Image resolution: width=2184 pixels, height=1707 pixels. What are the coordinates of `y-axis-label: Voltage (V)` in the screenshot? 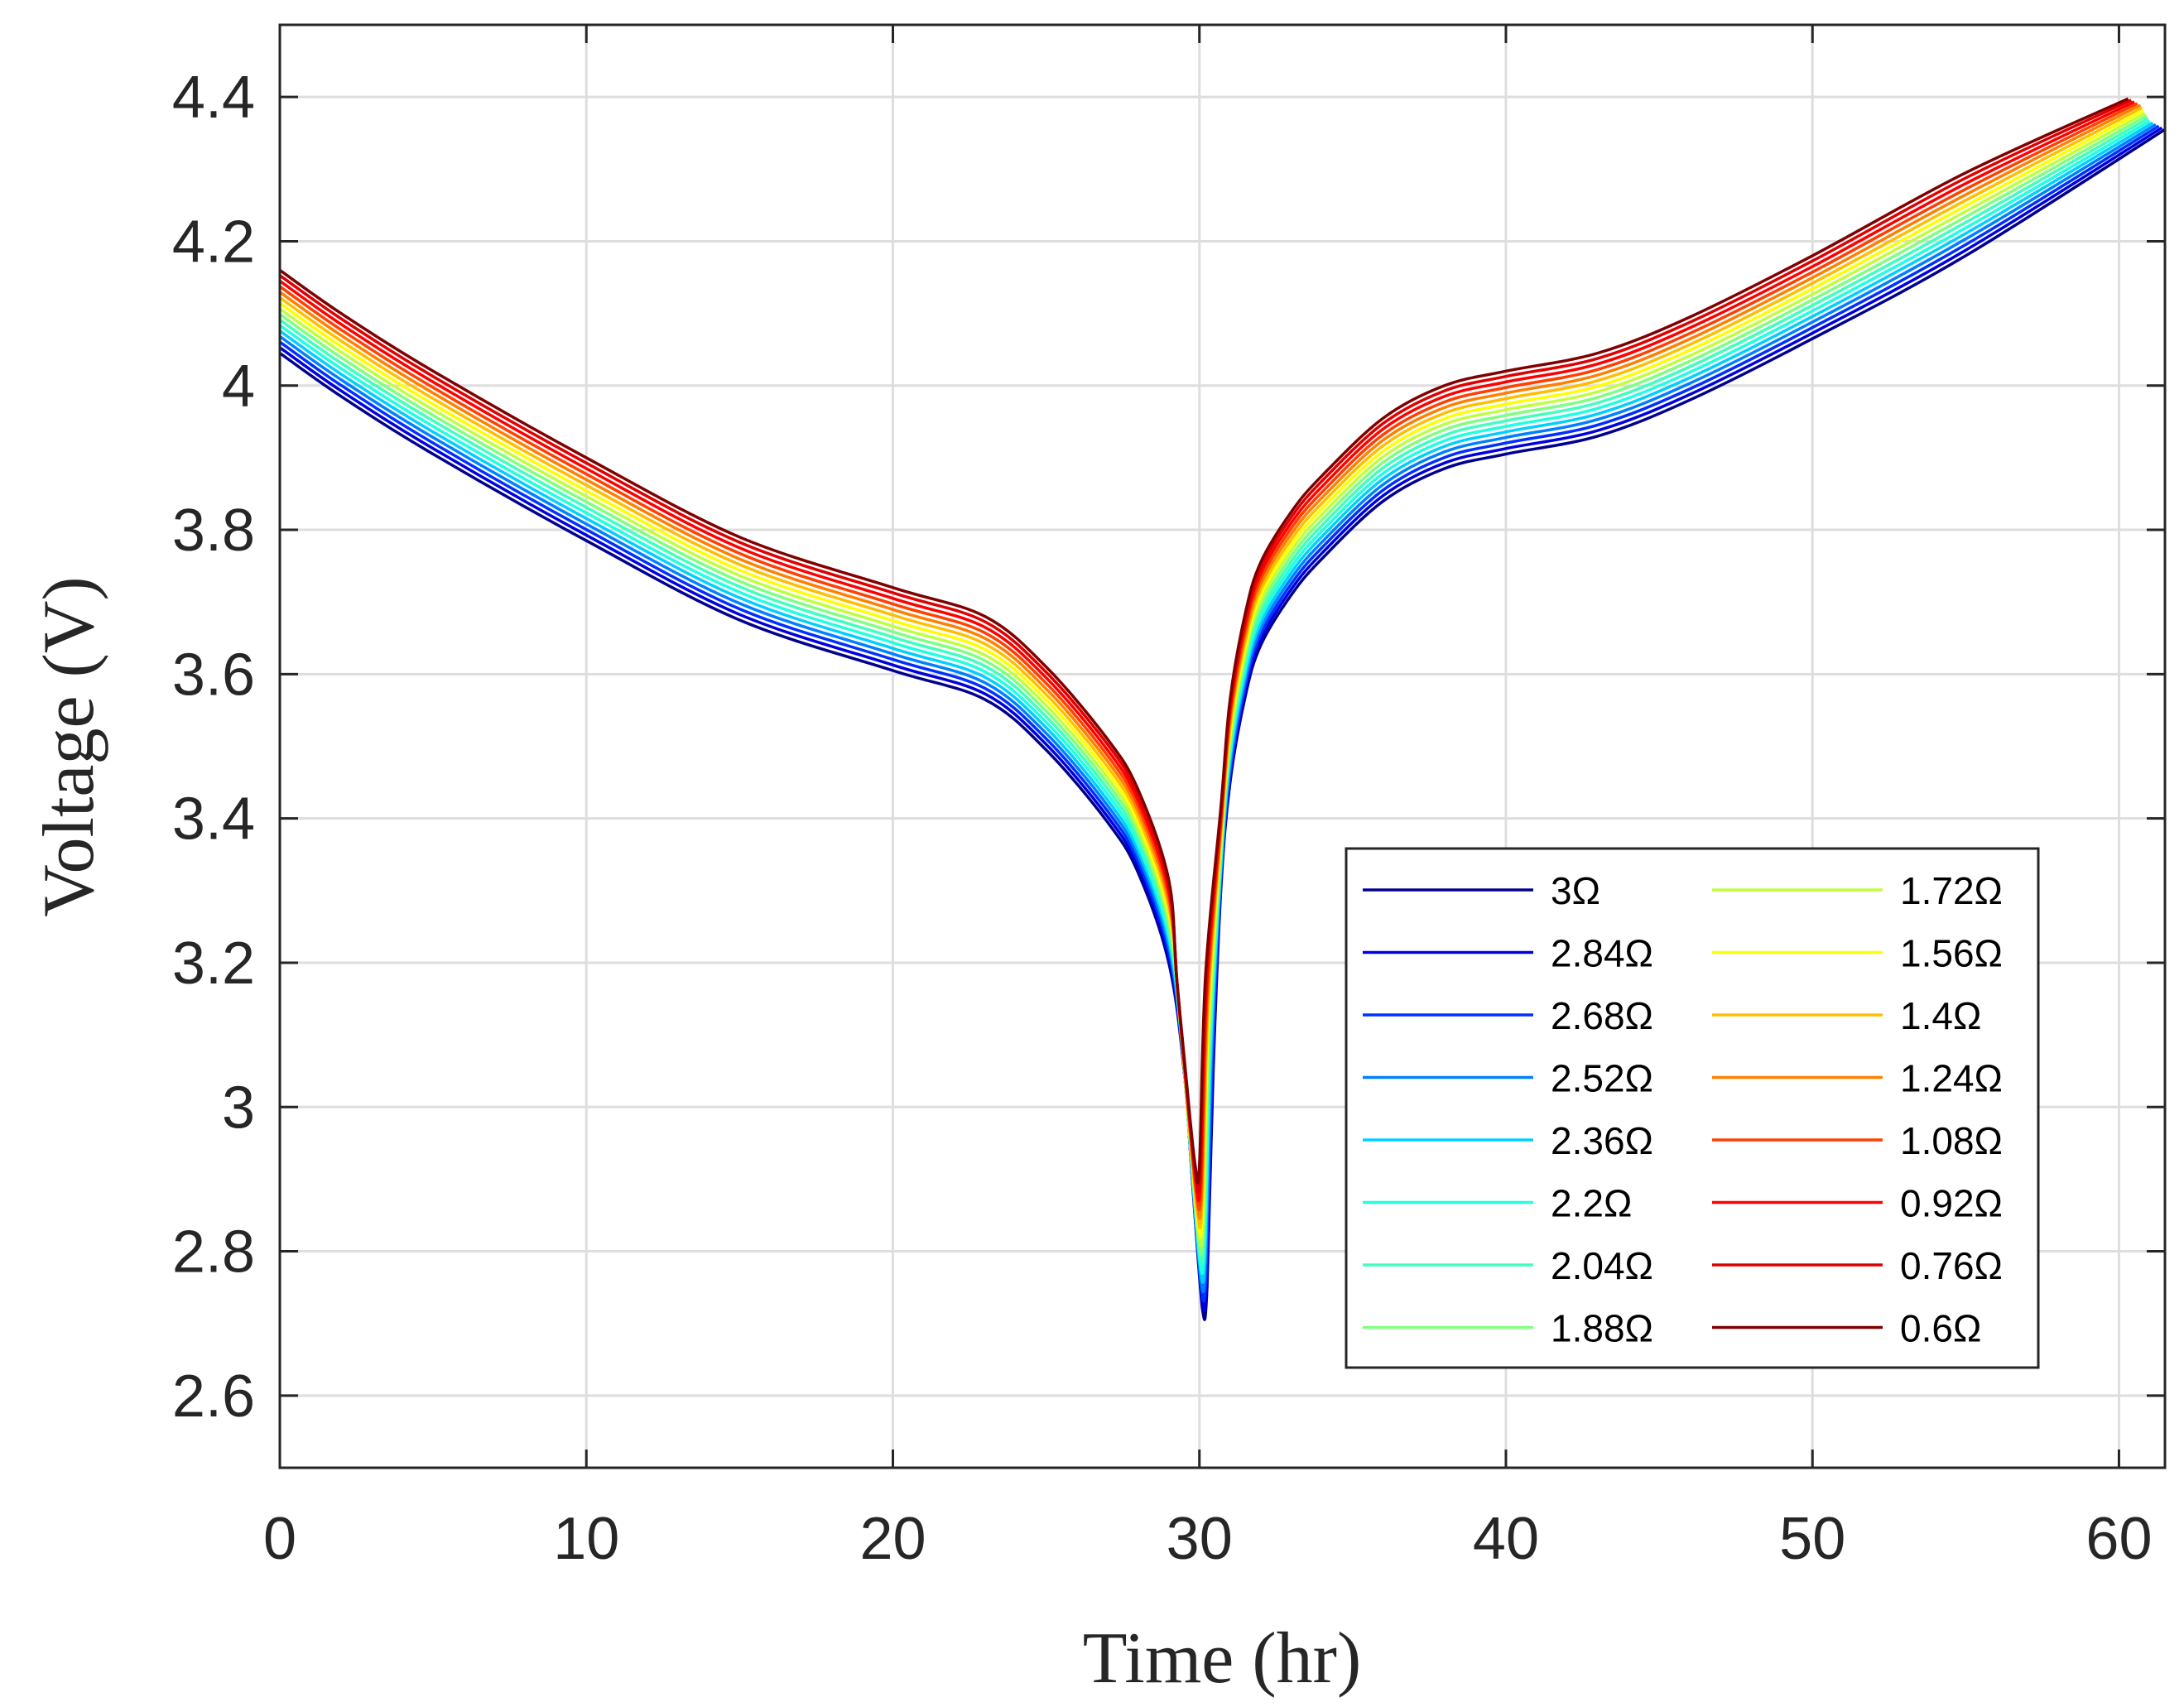 It's located at (69, 746).